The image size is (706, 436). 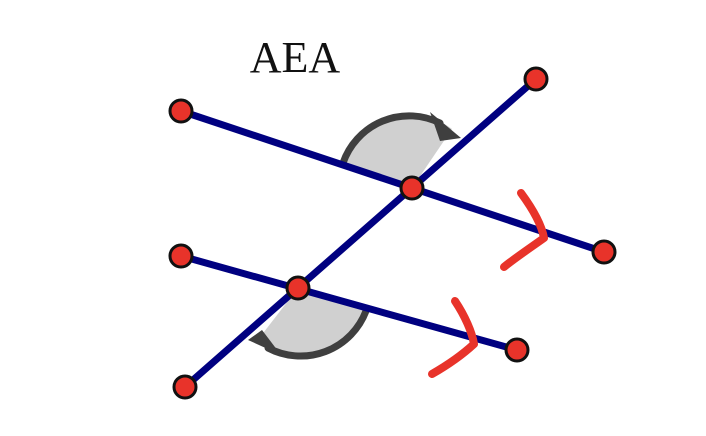 I want to click on transversal-top-endpoint, so click(x=536, y=79).